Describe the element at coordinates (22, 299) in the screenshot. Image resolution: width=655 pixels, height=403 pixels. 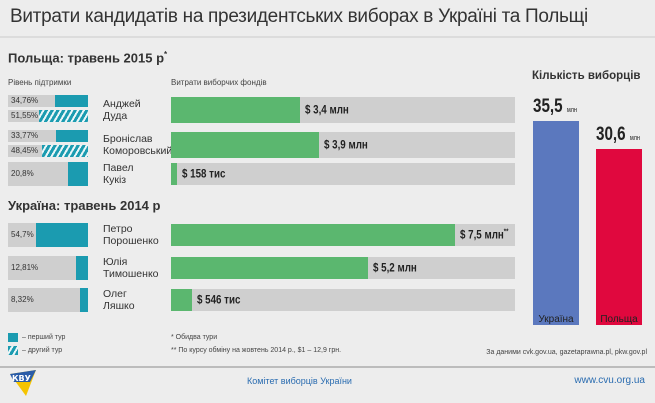
I see `support-value: 8,32%` at that location.